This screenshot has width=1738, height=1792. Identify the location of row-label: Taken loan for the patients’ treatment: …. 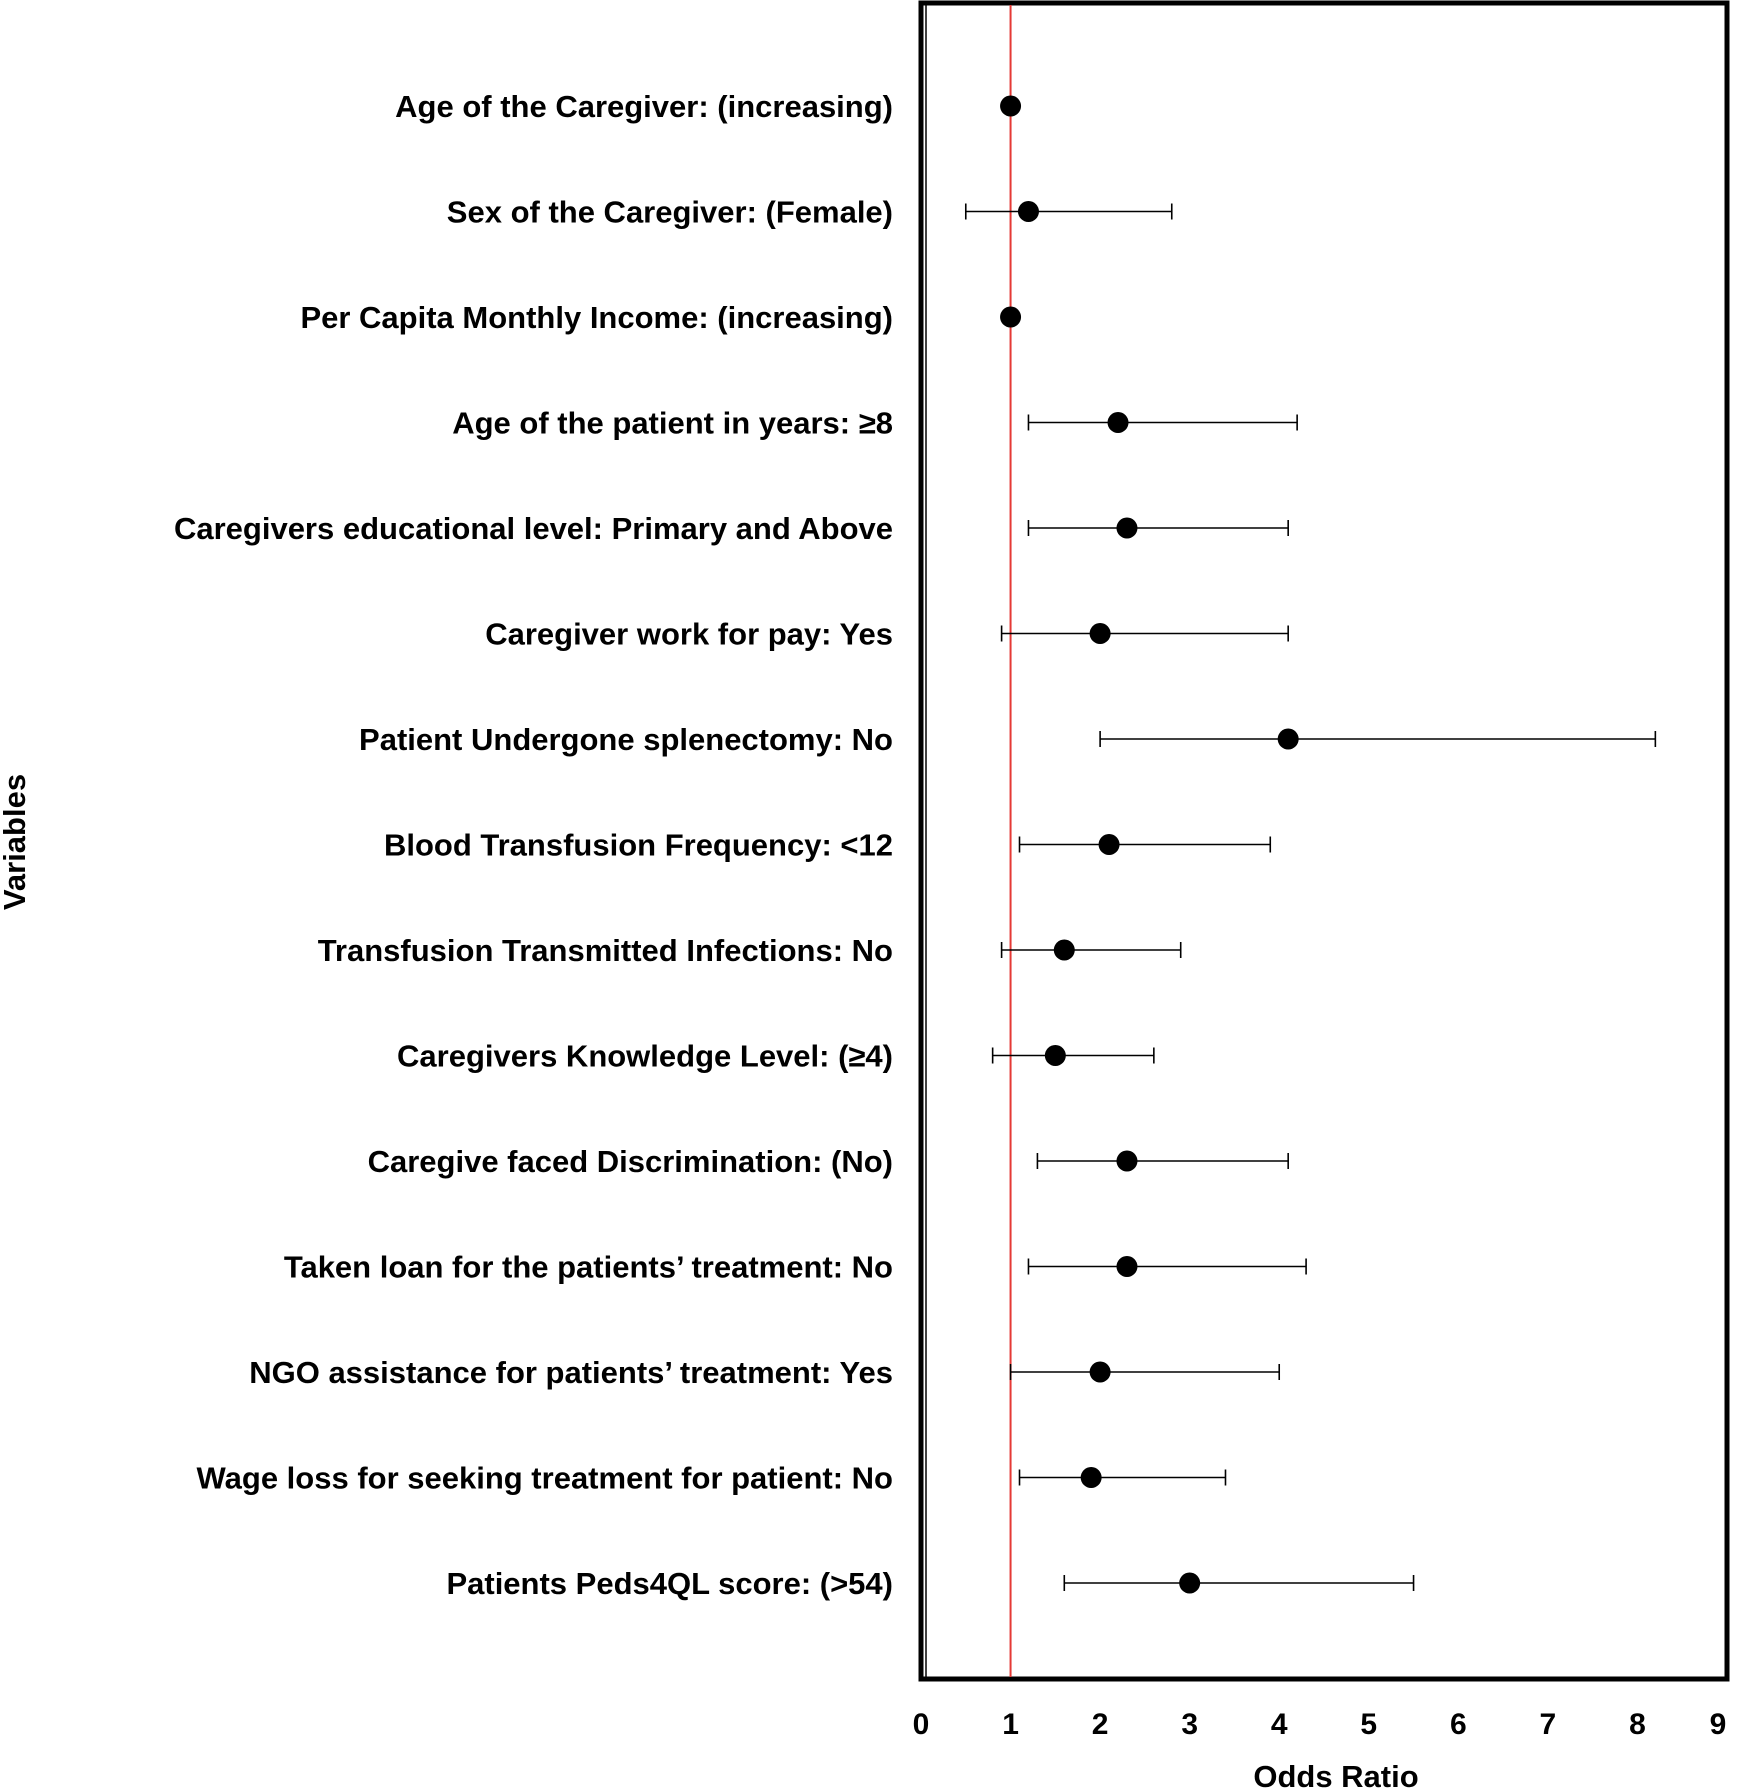
(588, 1267).